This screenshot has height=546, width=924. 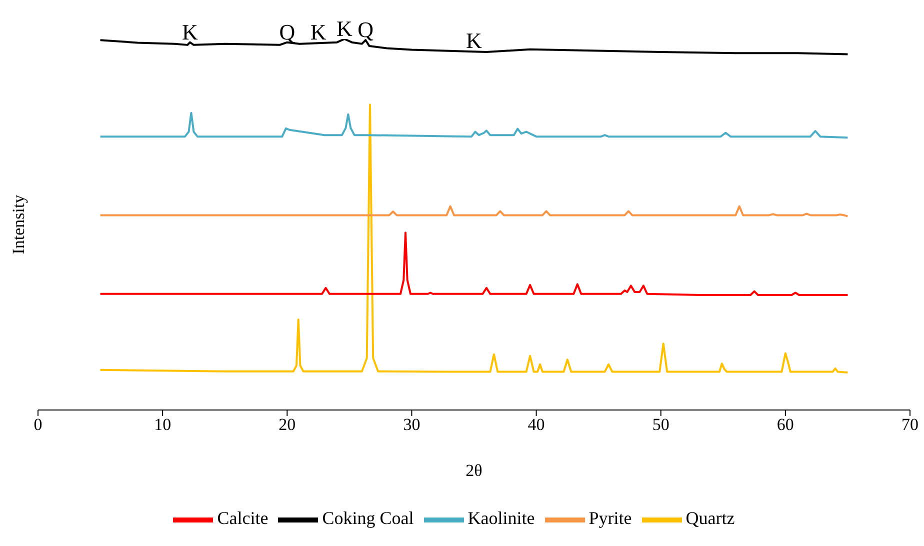 What do you see at coordinates (661, 424) in the screenshot?
I see `x-tick-label: 50` at bounding box center [661, 424].